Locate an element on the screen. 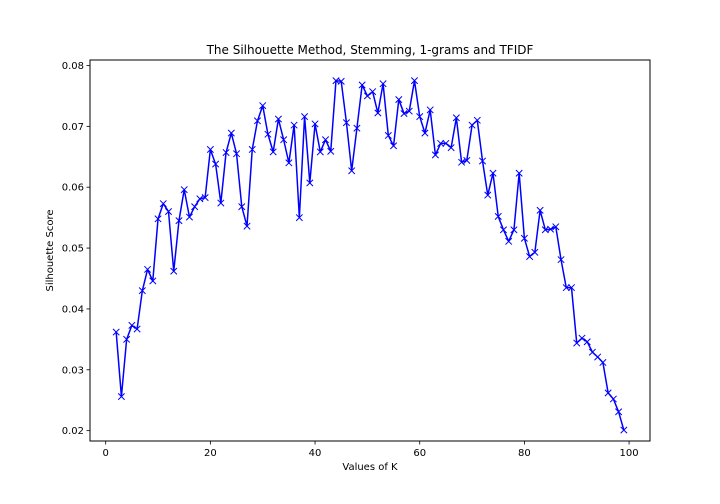 This screenshot has height=504, width=720. y-tick-label: 0.08 is located at coordinates (73, 66).